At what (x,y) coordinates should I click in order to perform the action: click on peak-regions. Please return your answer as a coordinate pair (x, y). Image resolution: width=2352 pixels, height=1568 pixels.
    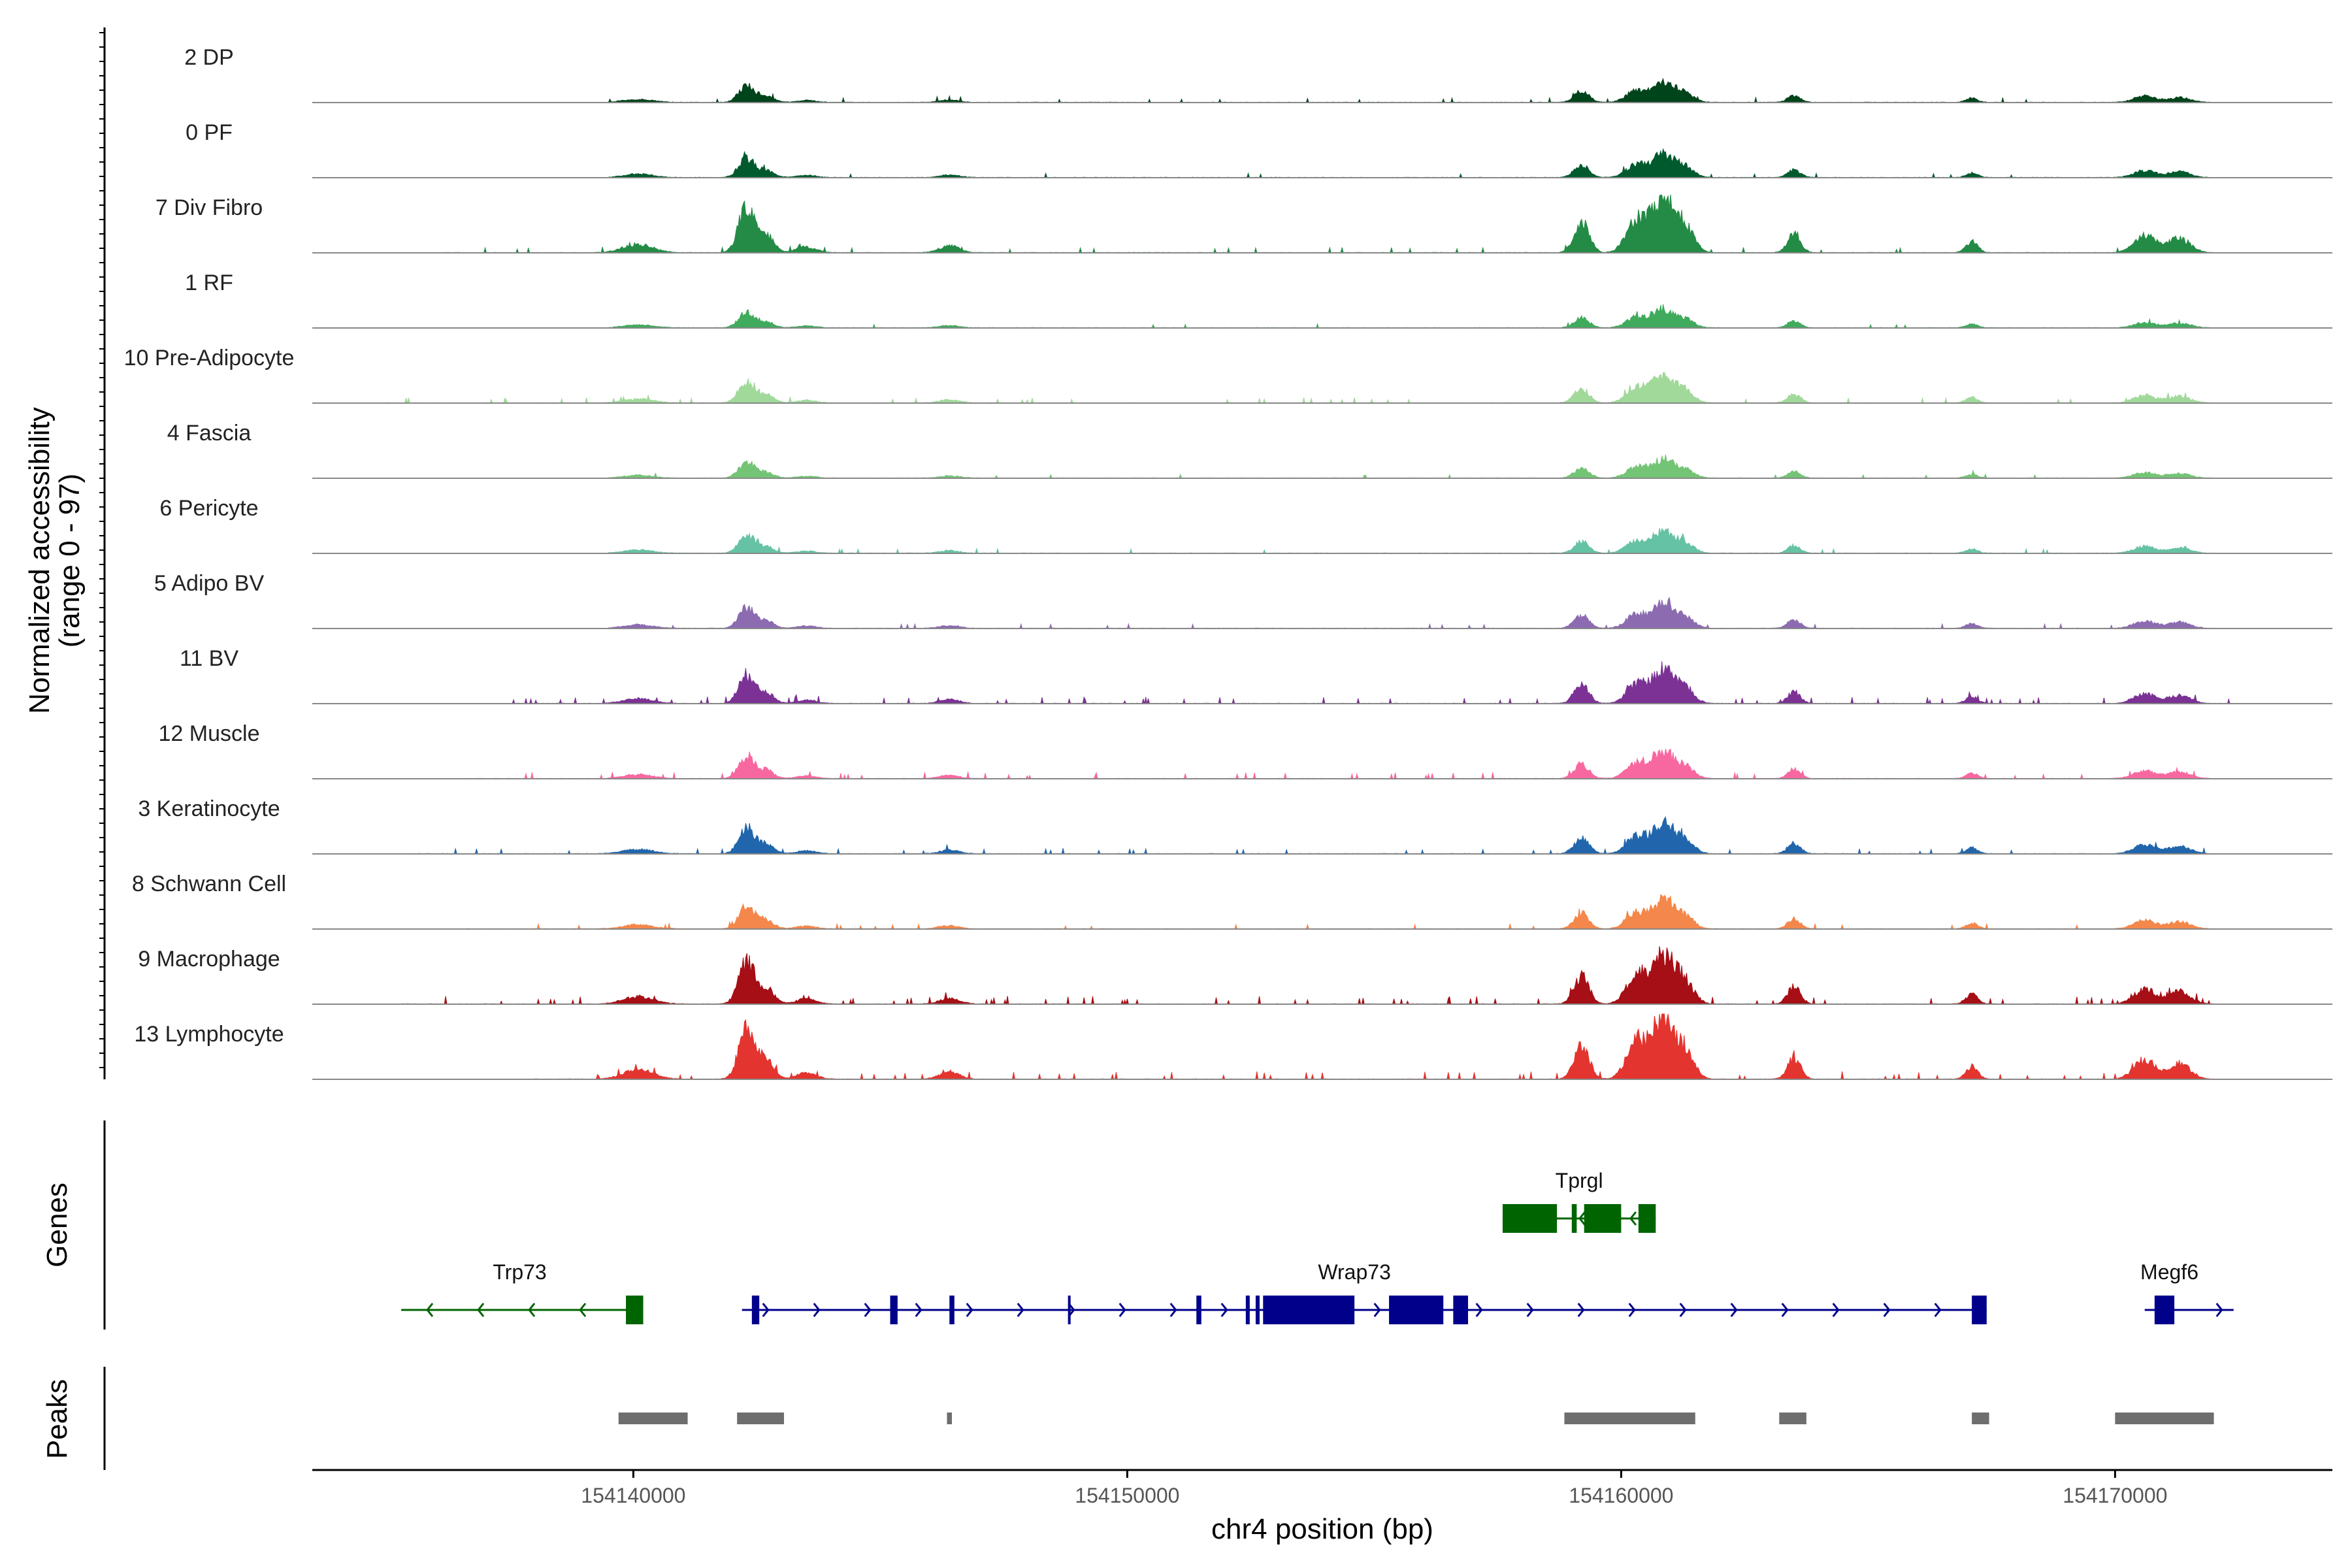
    Looking at the image, I should click on (1416, 1418).